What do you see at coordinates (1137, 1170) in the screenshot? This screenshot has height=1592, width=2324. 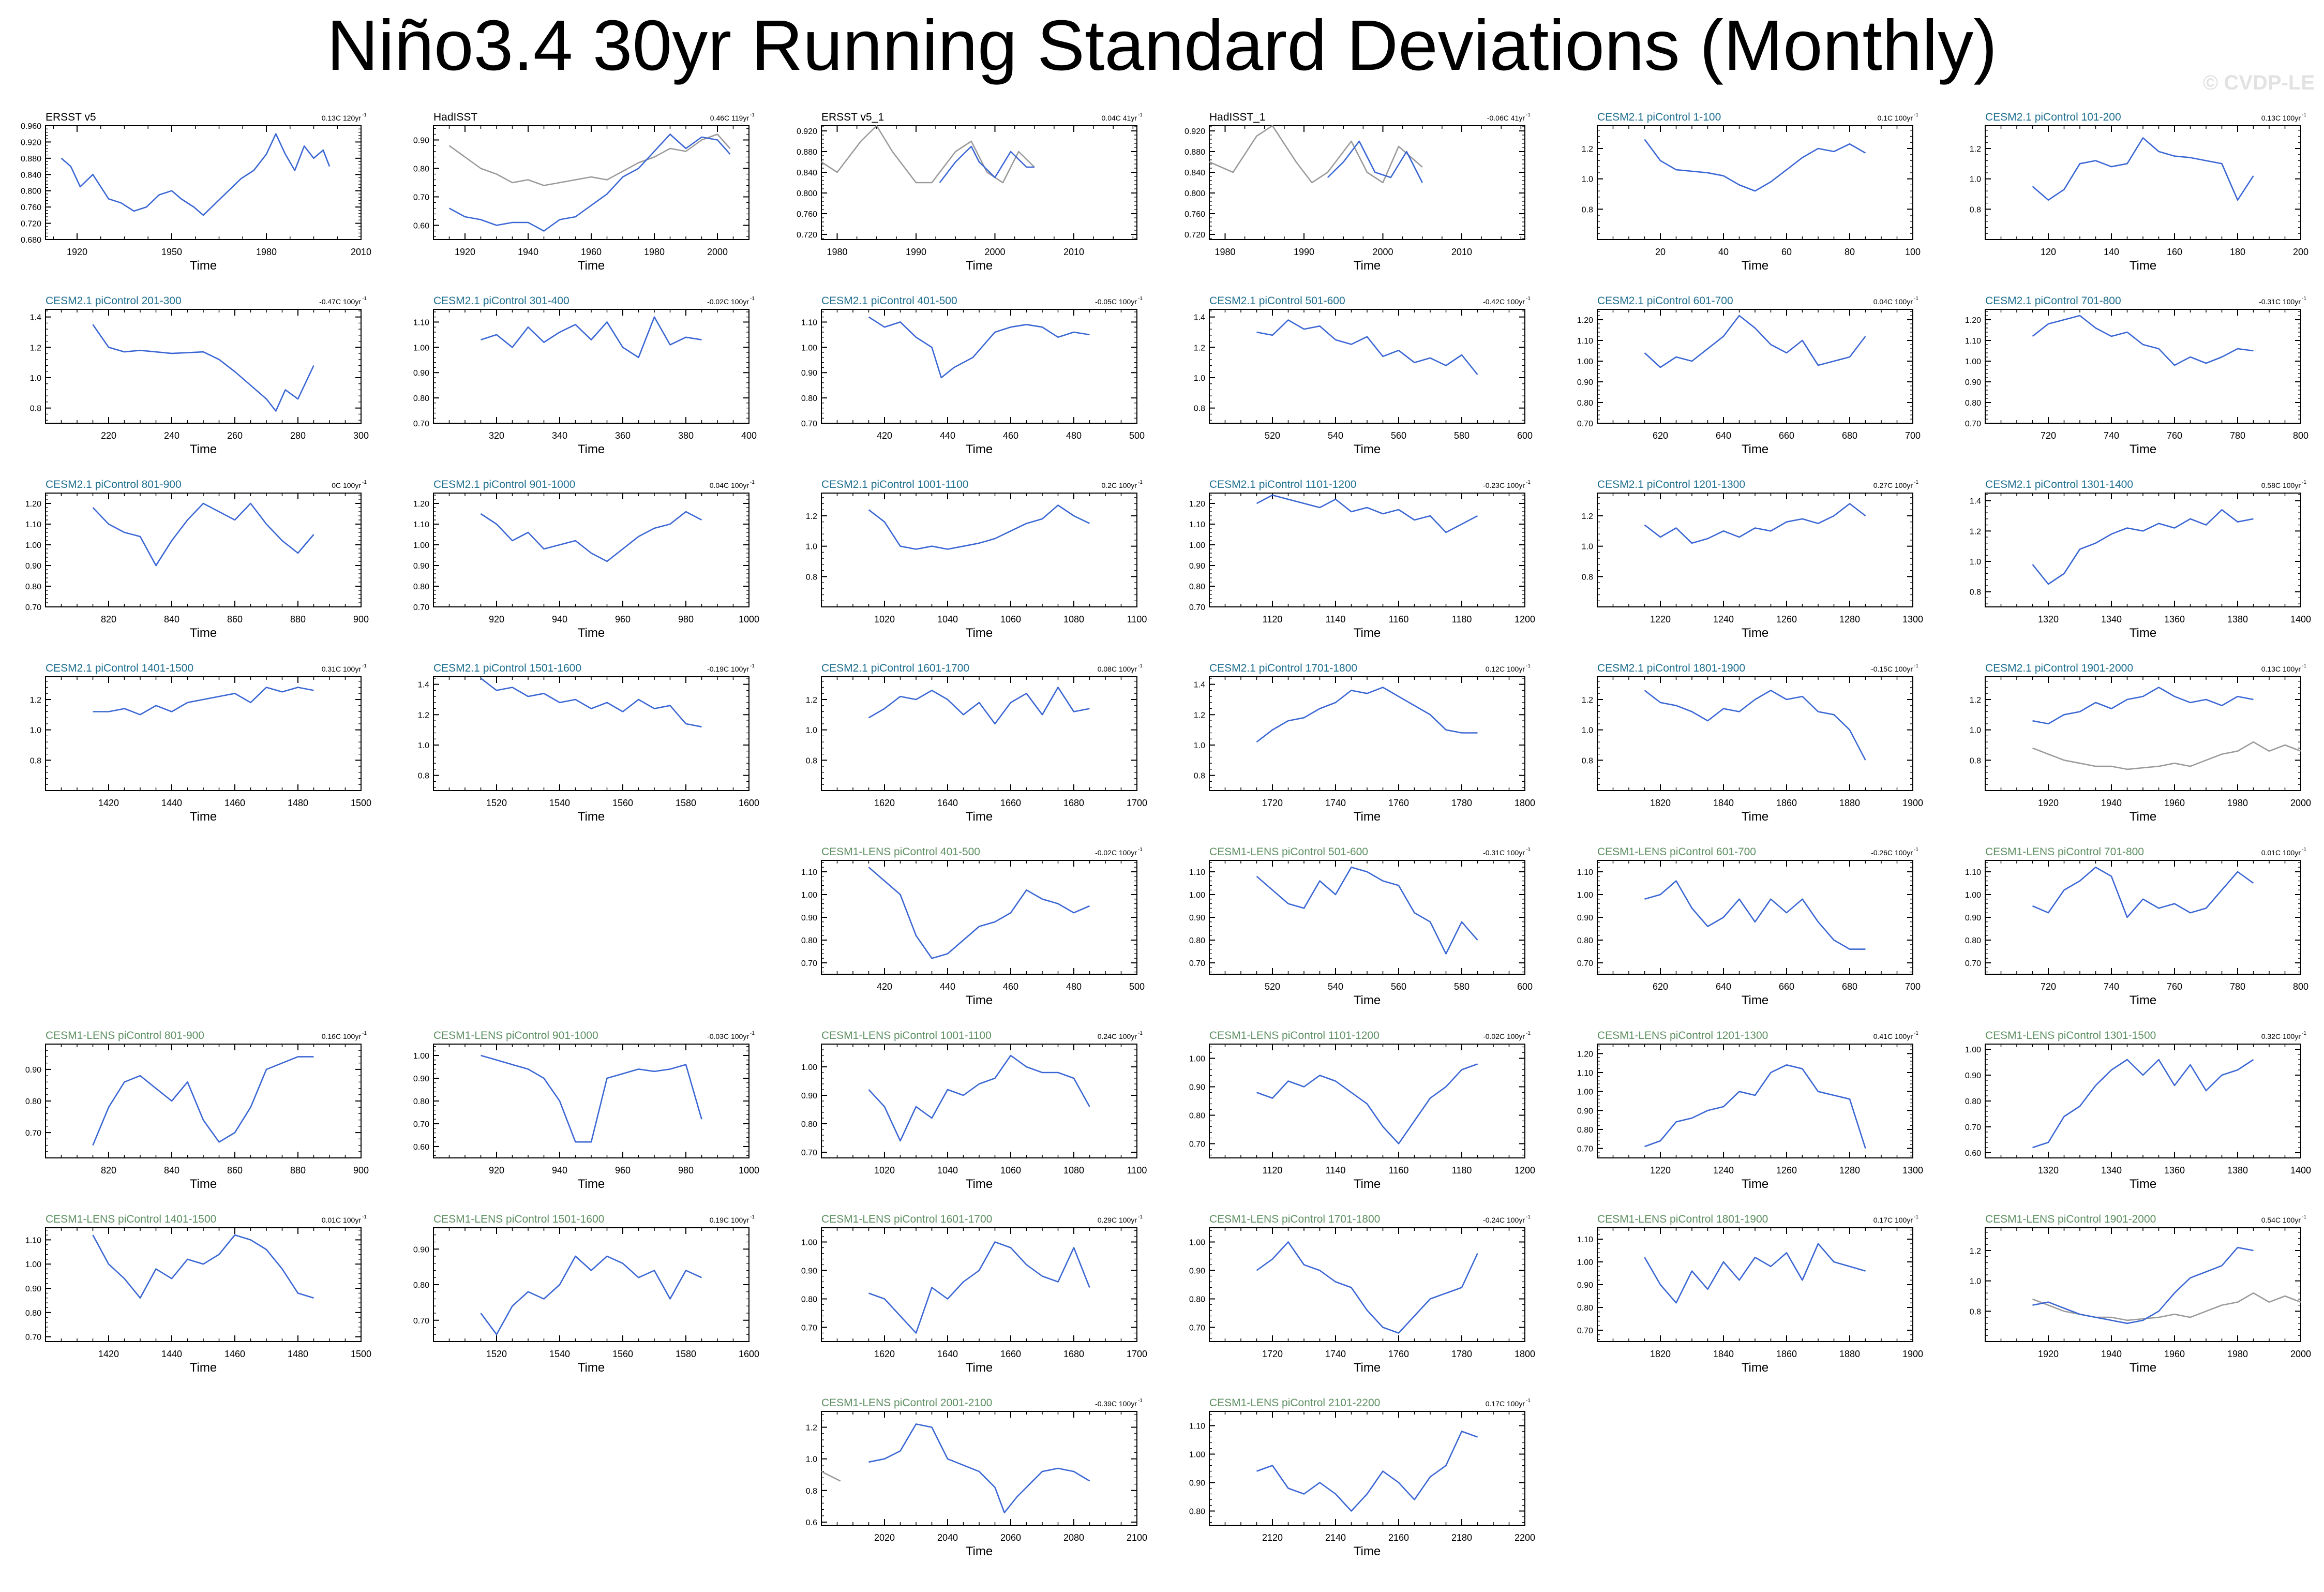 I see `x-tick-label: 1100` at bounding box center [1137, 1170].